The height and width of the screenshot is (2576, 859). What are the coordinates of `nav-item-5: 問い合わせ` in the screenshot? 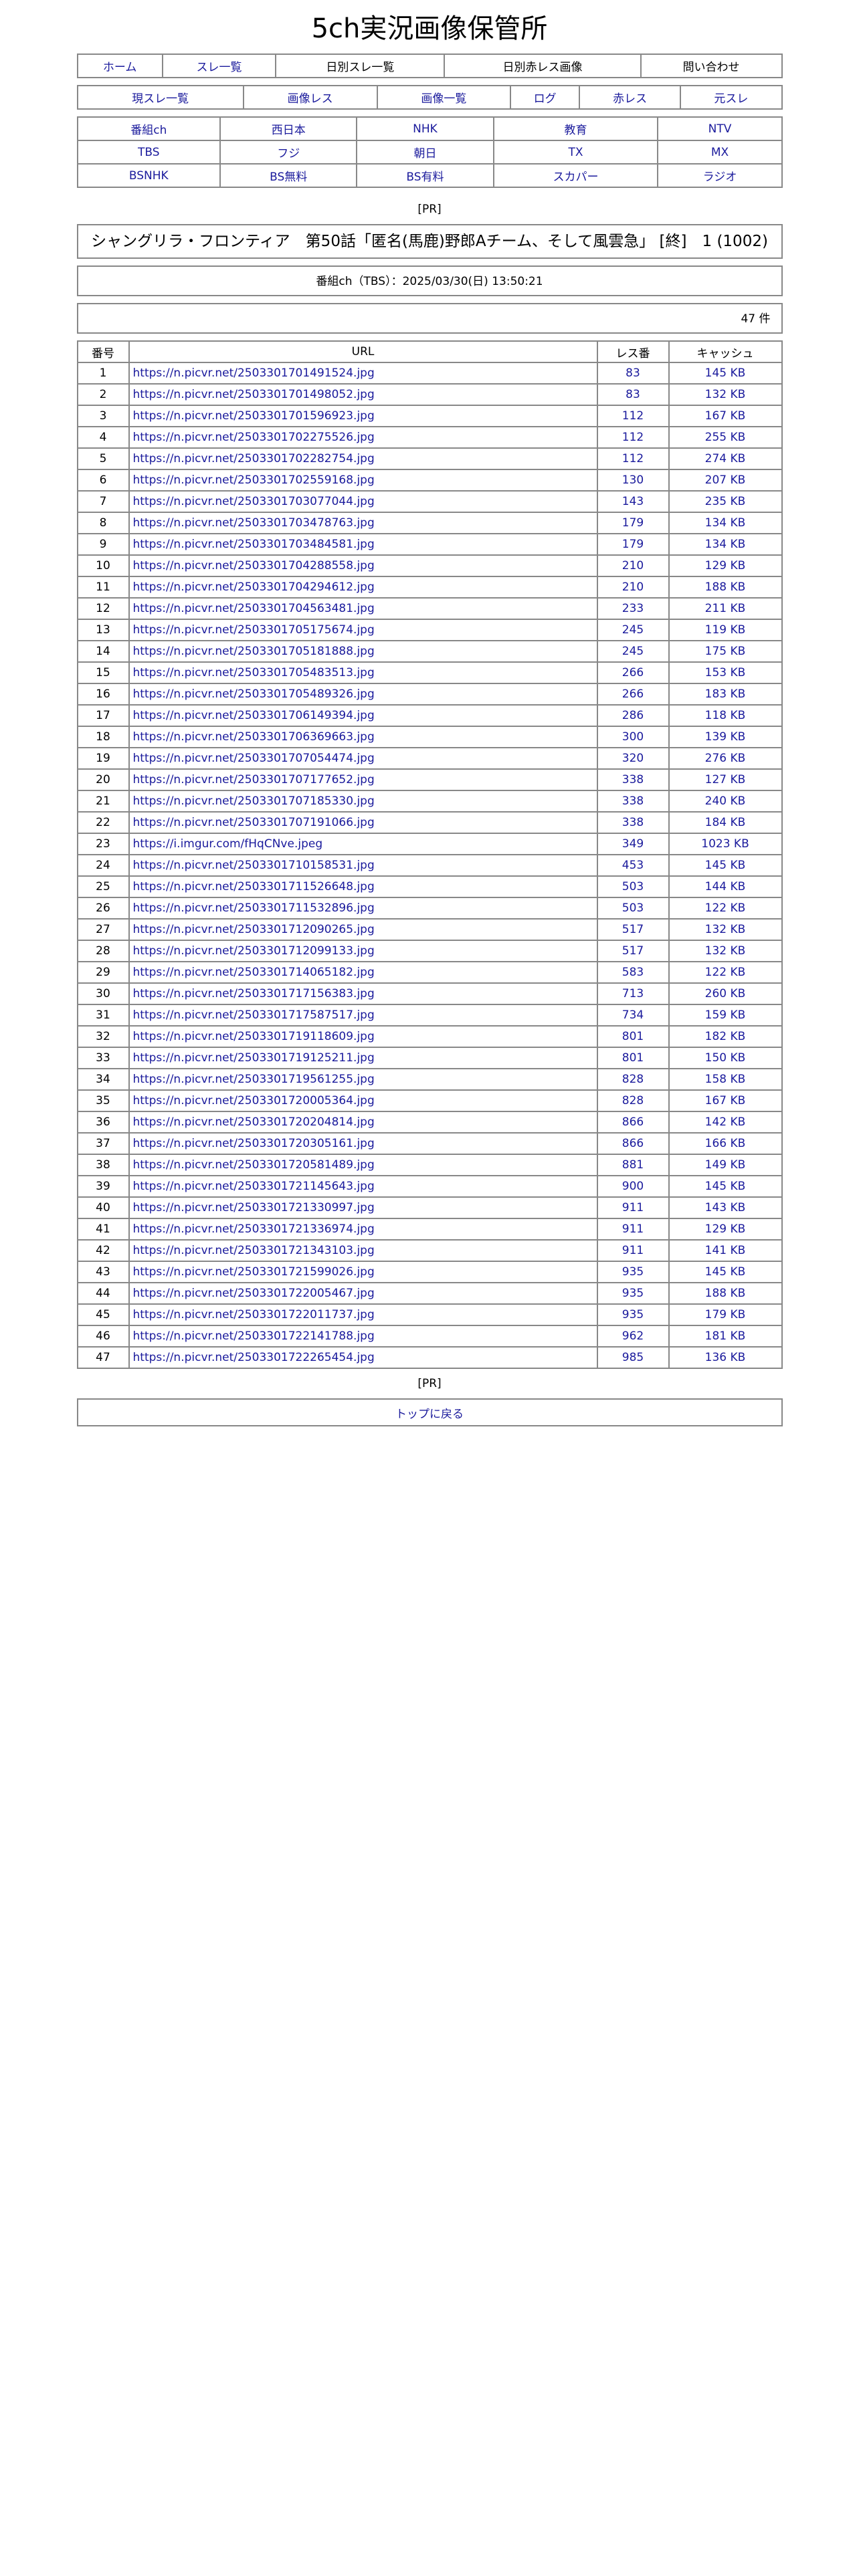 It's located at (711, 65).